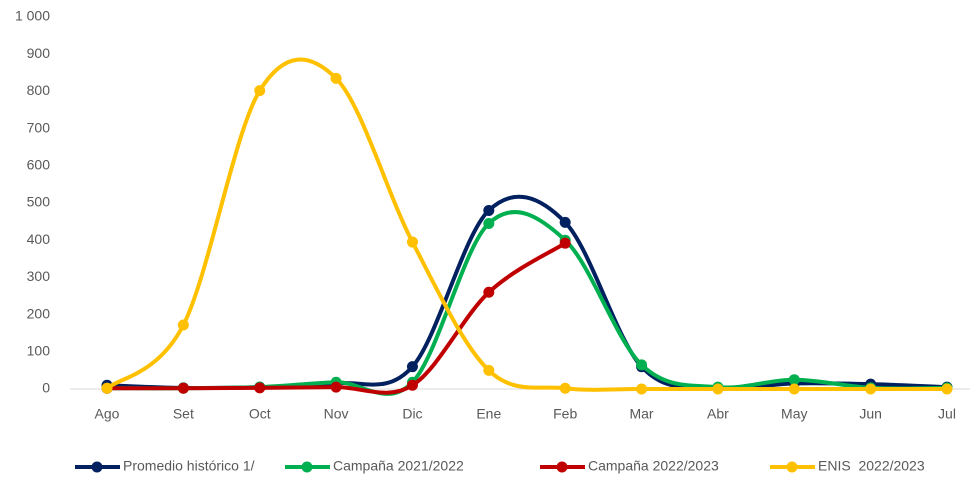 The width and height of the screenshot is (976, 484). Describe the element at coordinates (794, 414) in the screenshot. I see `x-tick-label: May` at that location.